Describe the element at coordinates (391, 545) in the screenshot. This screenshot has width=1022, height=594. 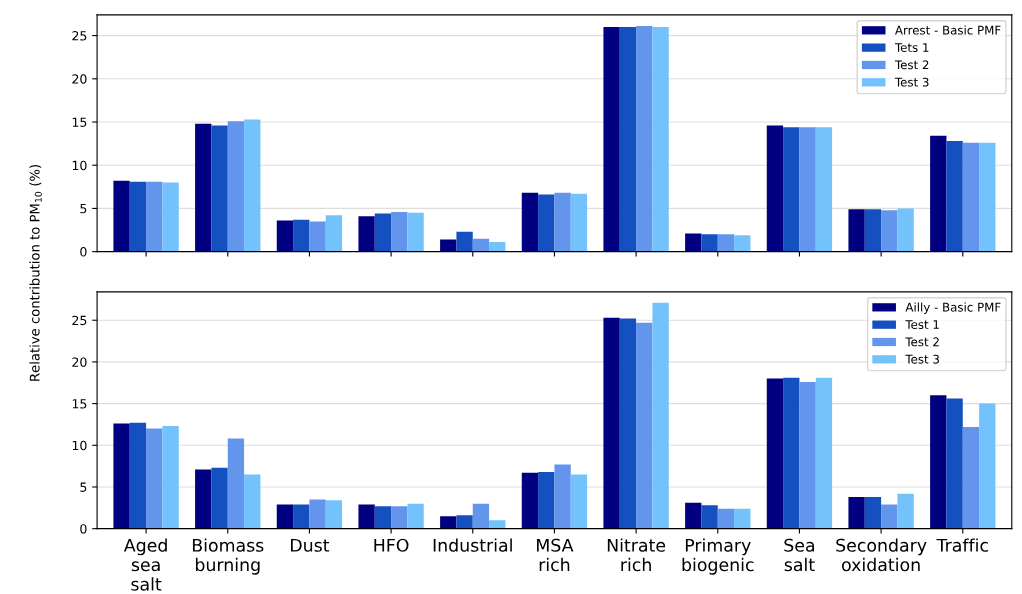
I see `x-tick-label: HFO` at that location.